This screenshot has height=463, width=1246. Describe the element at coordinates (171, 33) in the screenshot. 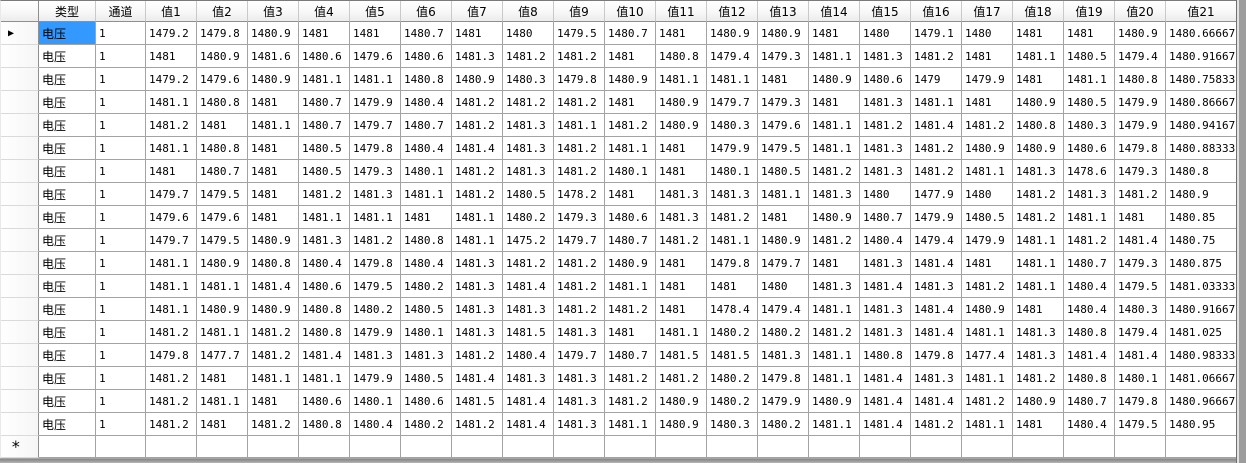

I see `cell-value: 1479.2` at that location.